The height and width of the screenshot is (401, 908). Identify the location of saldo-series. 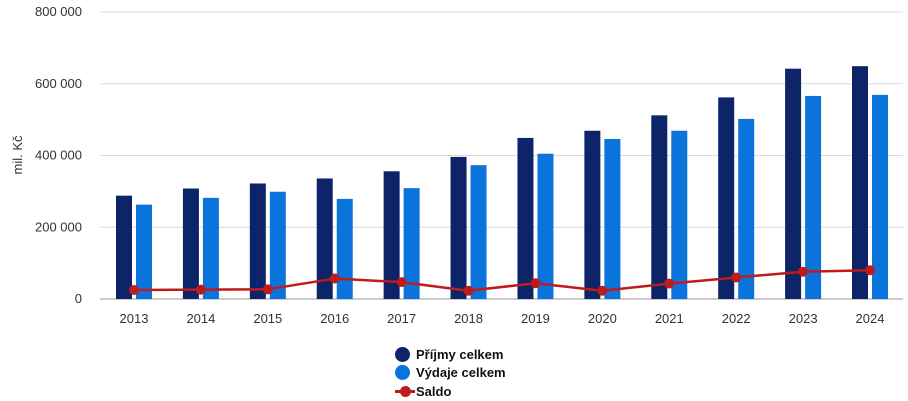
(502, 280).